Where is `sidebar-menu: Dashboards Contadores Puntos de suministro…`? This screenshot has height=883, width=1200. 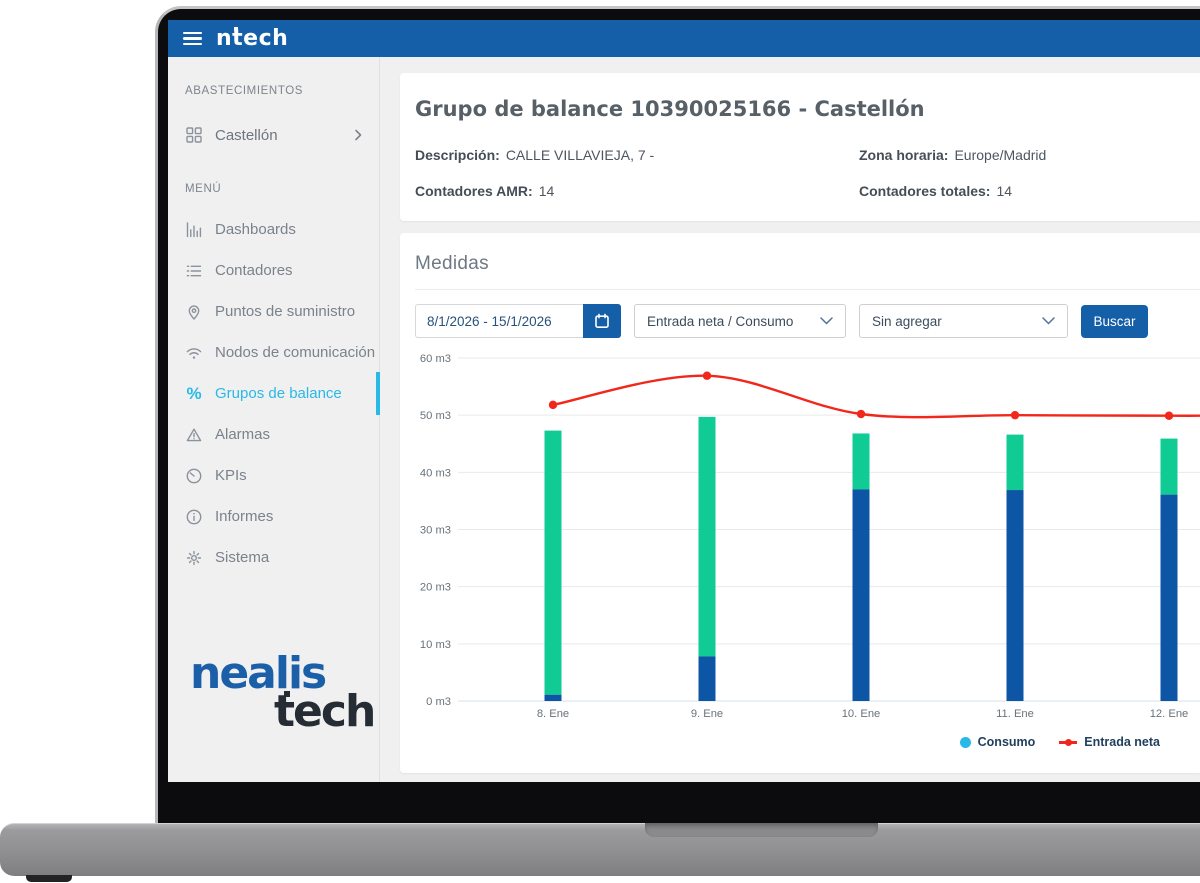
sidebar-menu: Dashboards Contadores Puntos de suministro… is located at coordinates (274, 393).